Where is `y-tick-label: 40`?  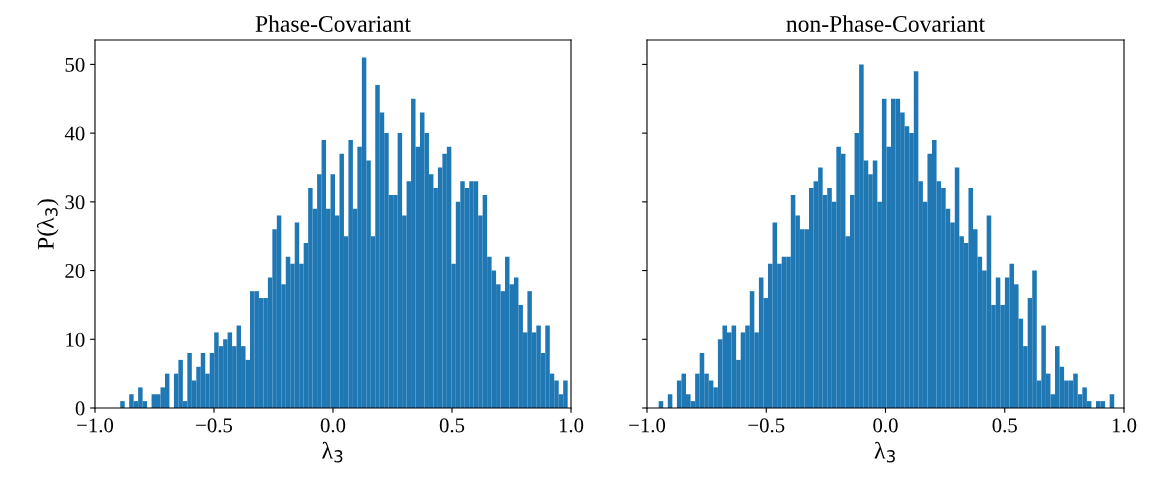 y-tick-label: 40 is located at coordinates (74, 133).